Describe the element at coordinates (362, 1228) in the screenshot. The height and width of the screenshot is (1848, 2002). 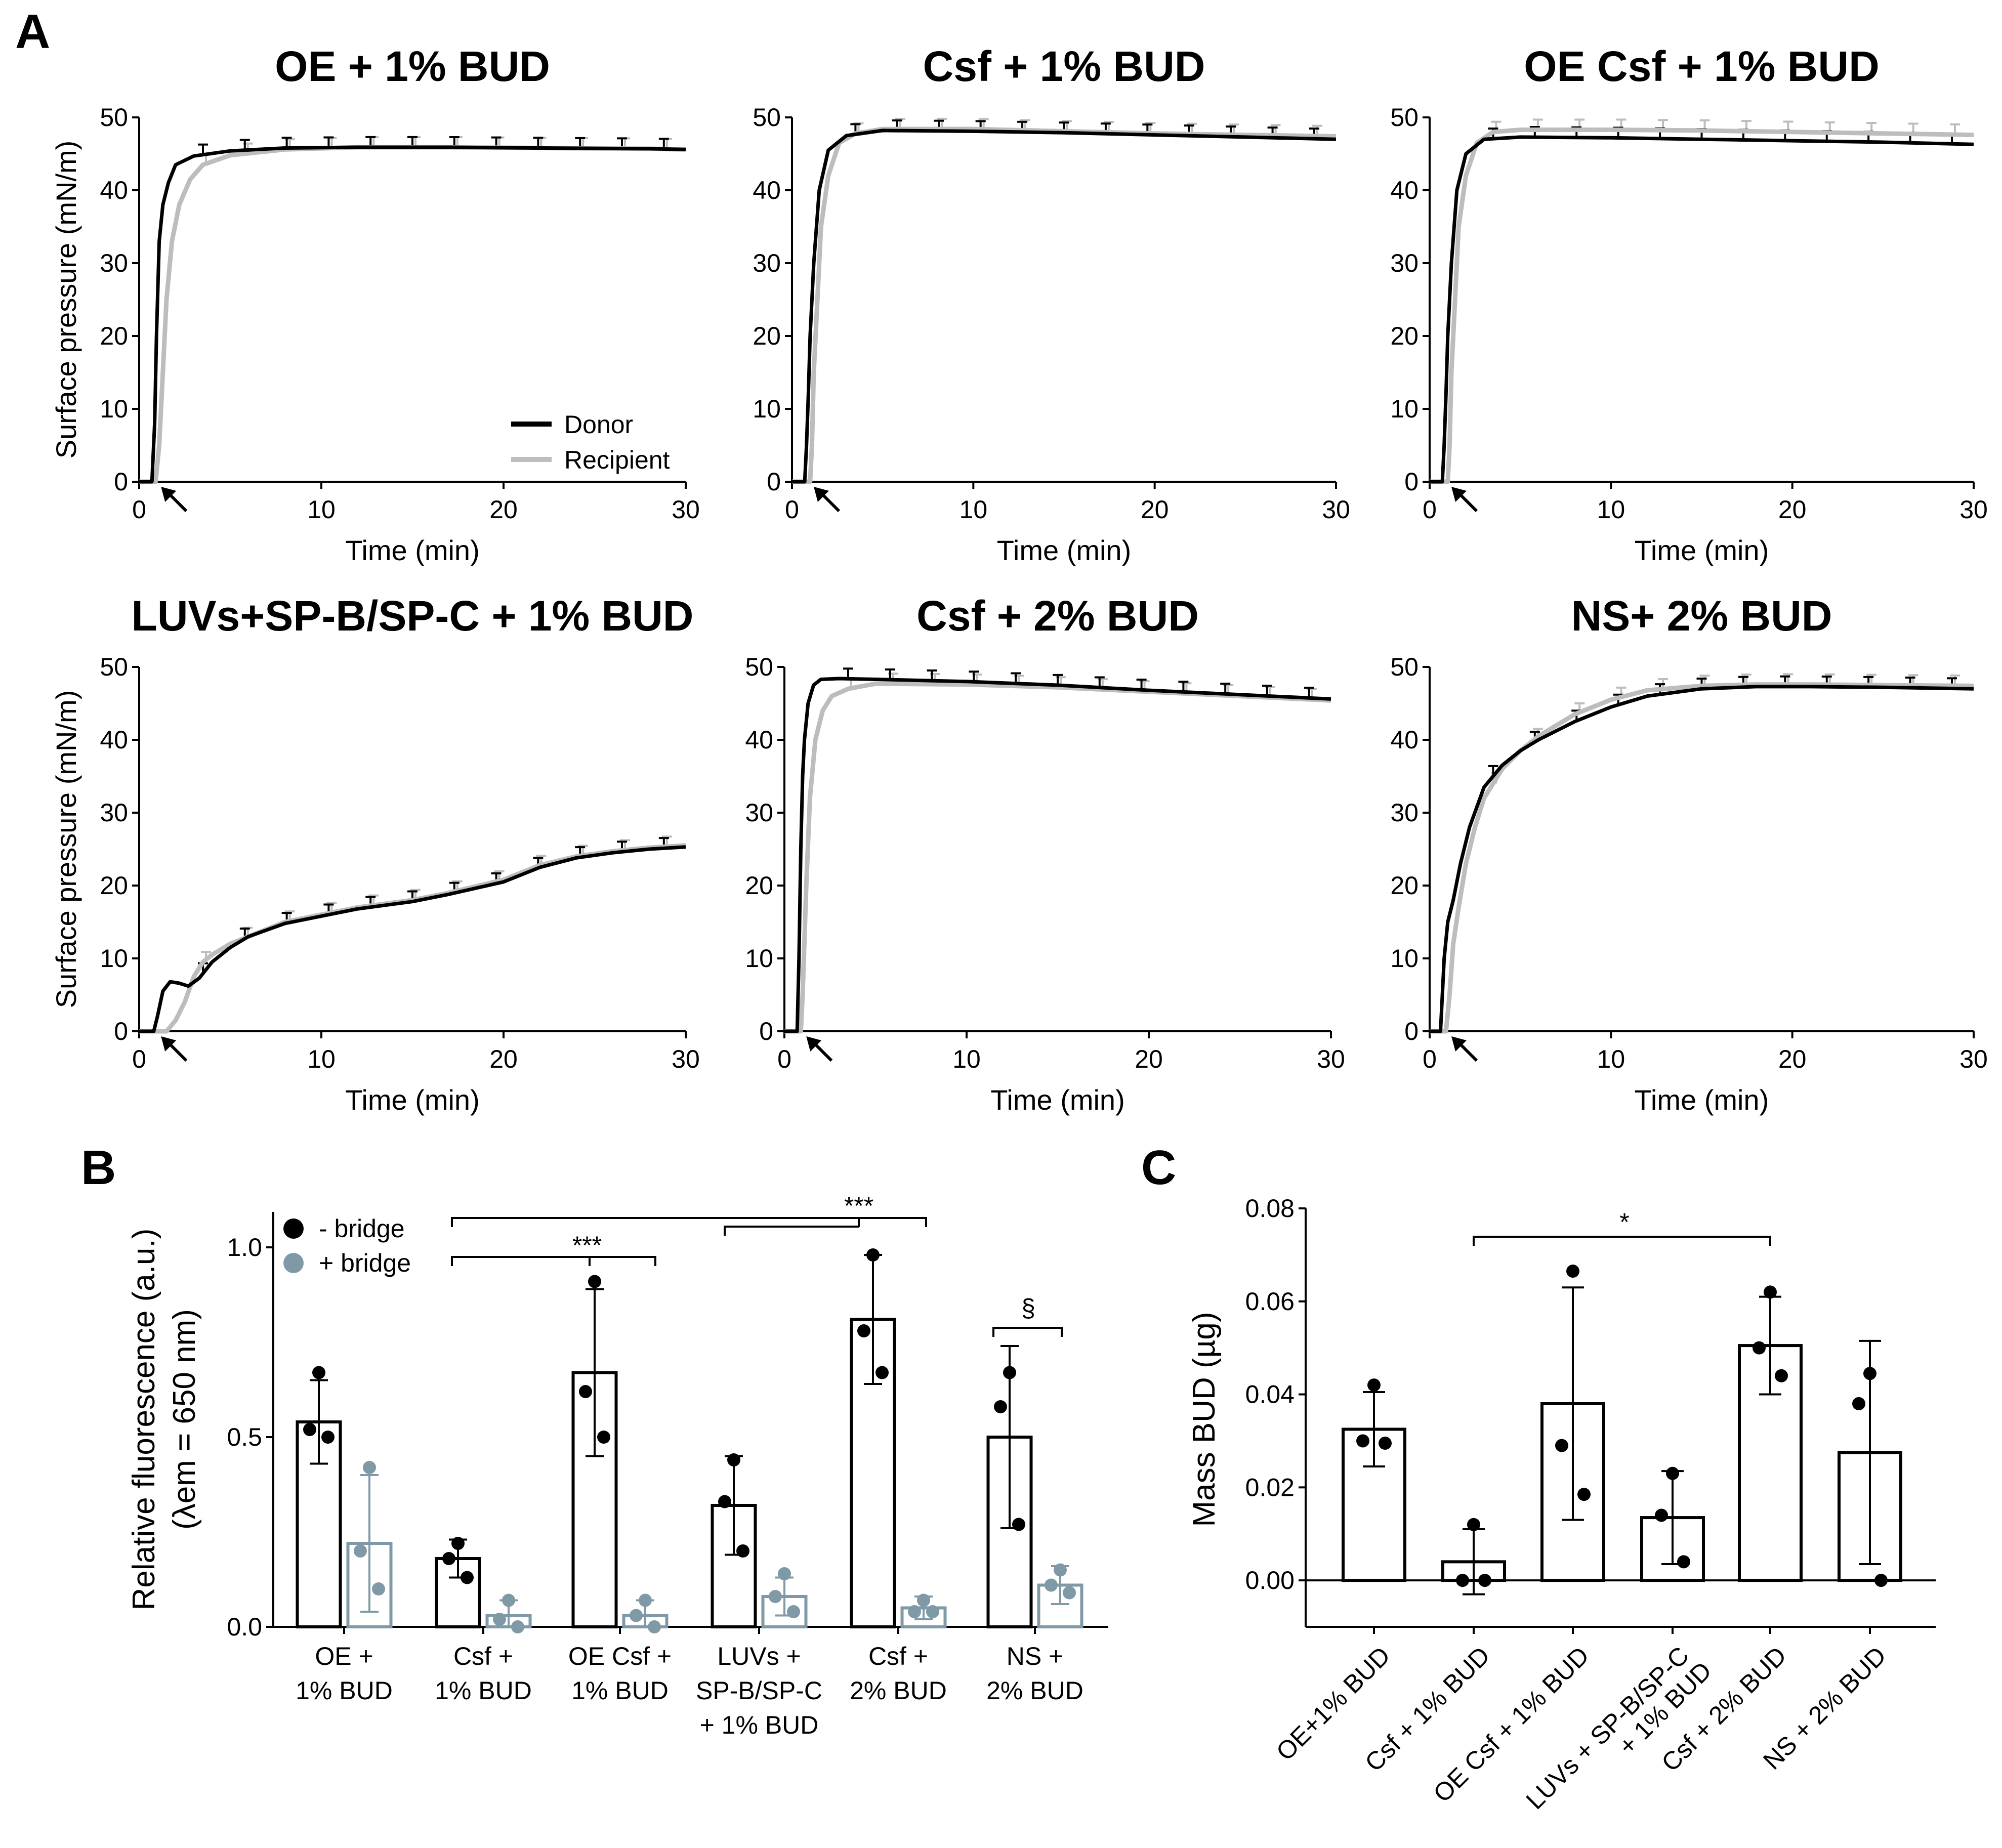
I see `legend-no-bridge-label: - bridge` at that location.